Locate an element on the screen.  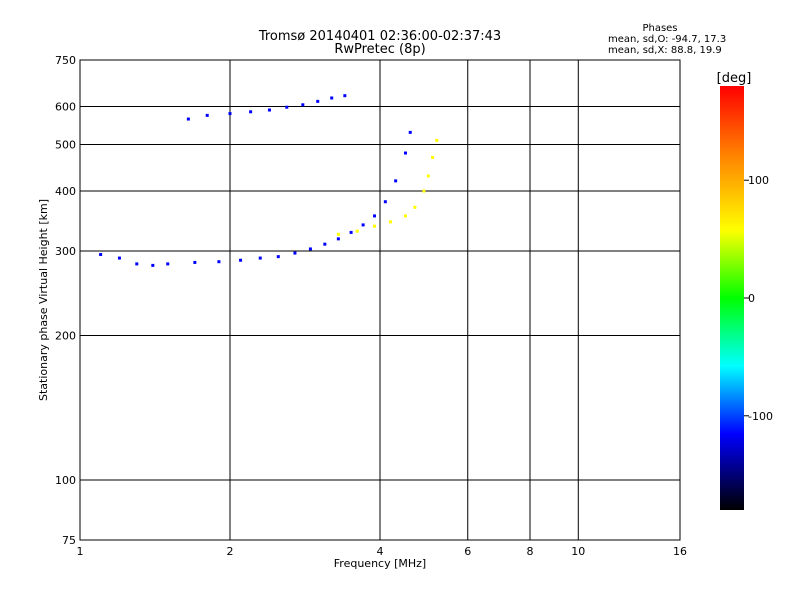
x-tick-labels: 1 2 4 6 8 10 16 is located at coordinates (382, 551).